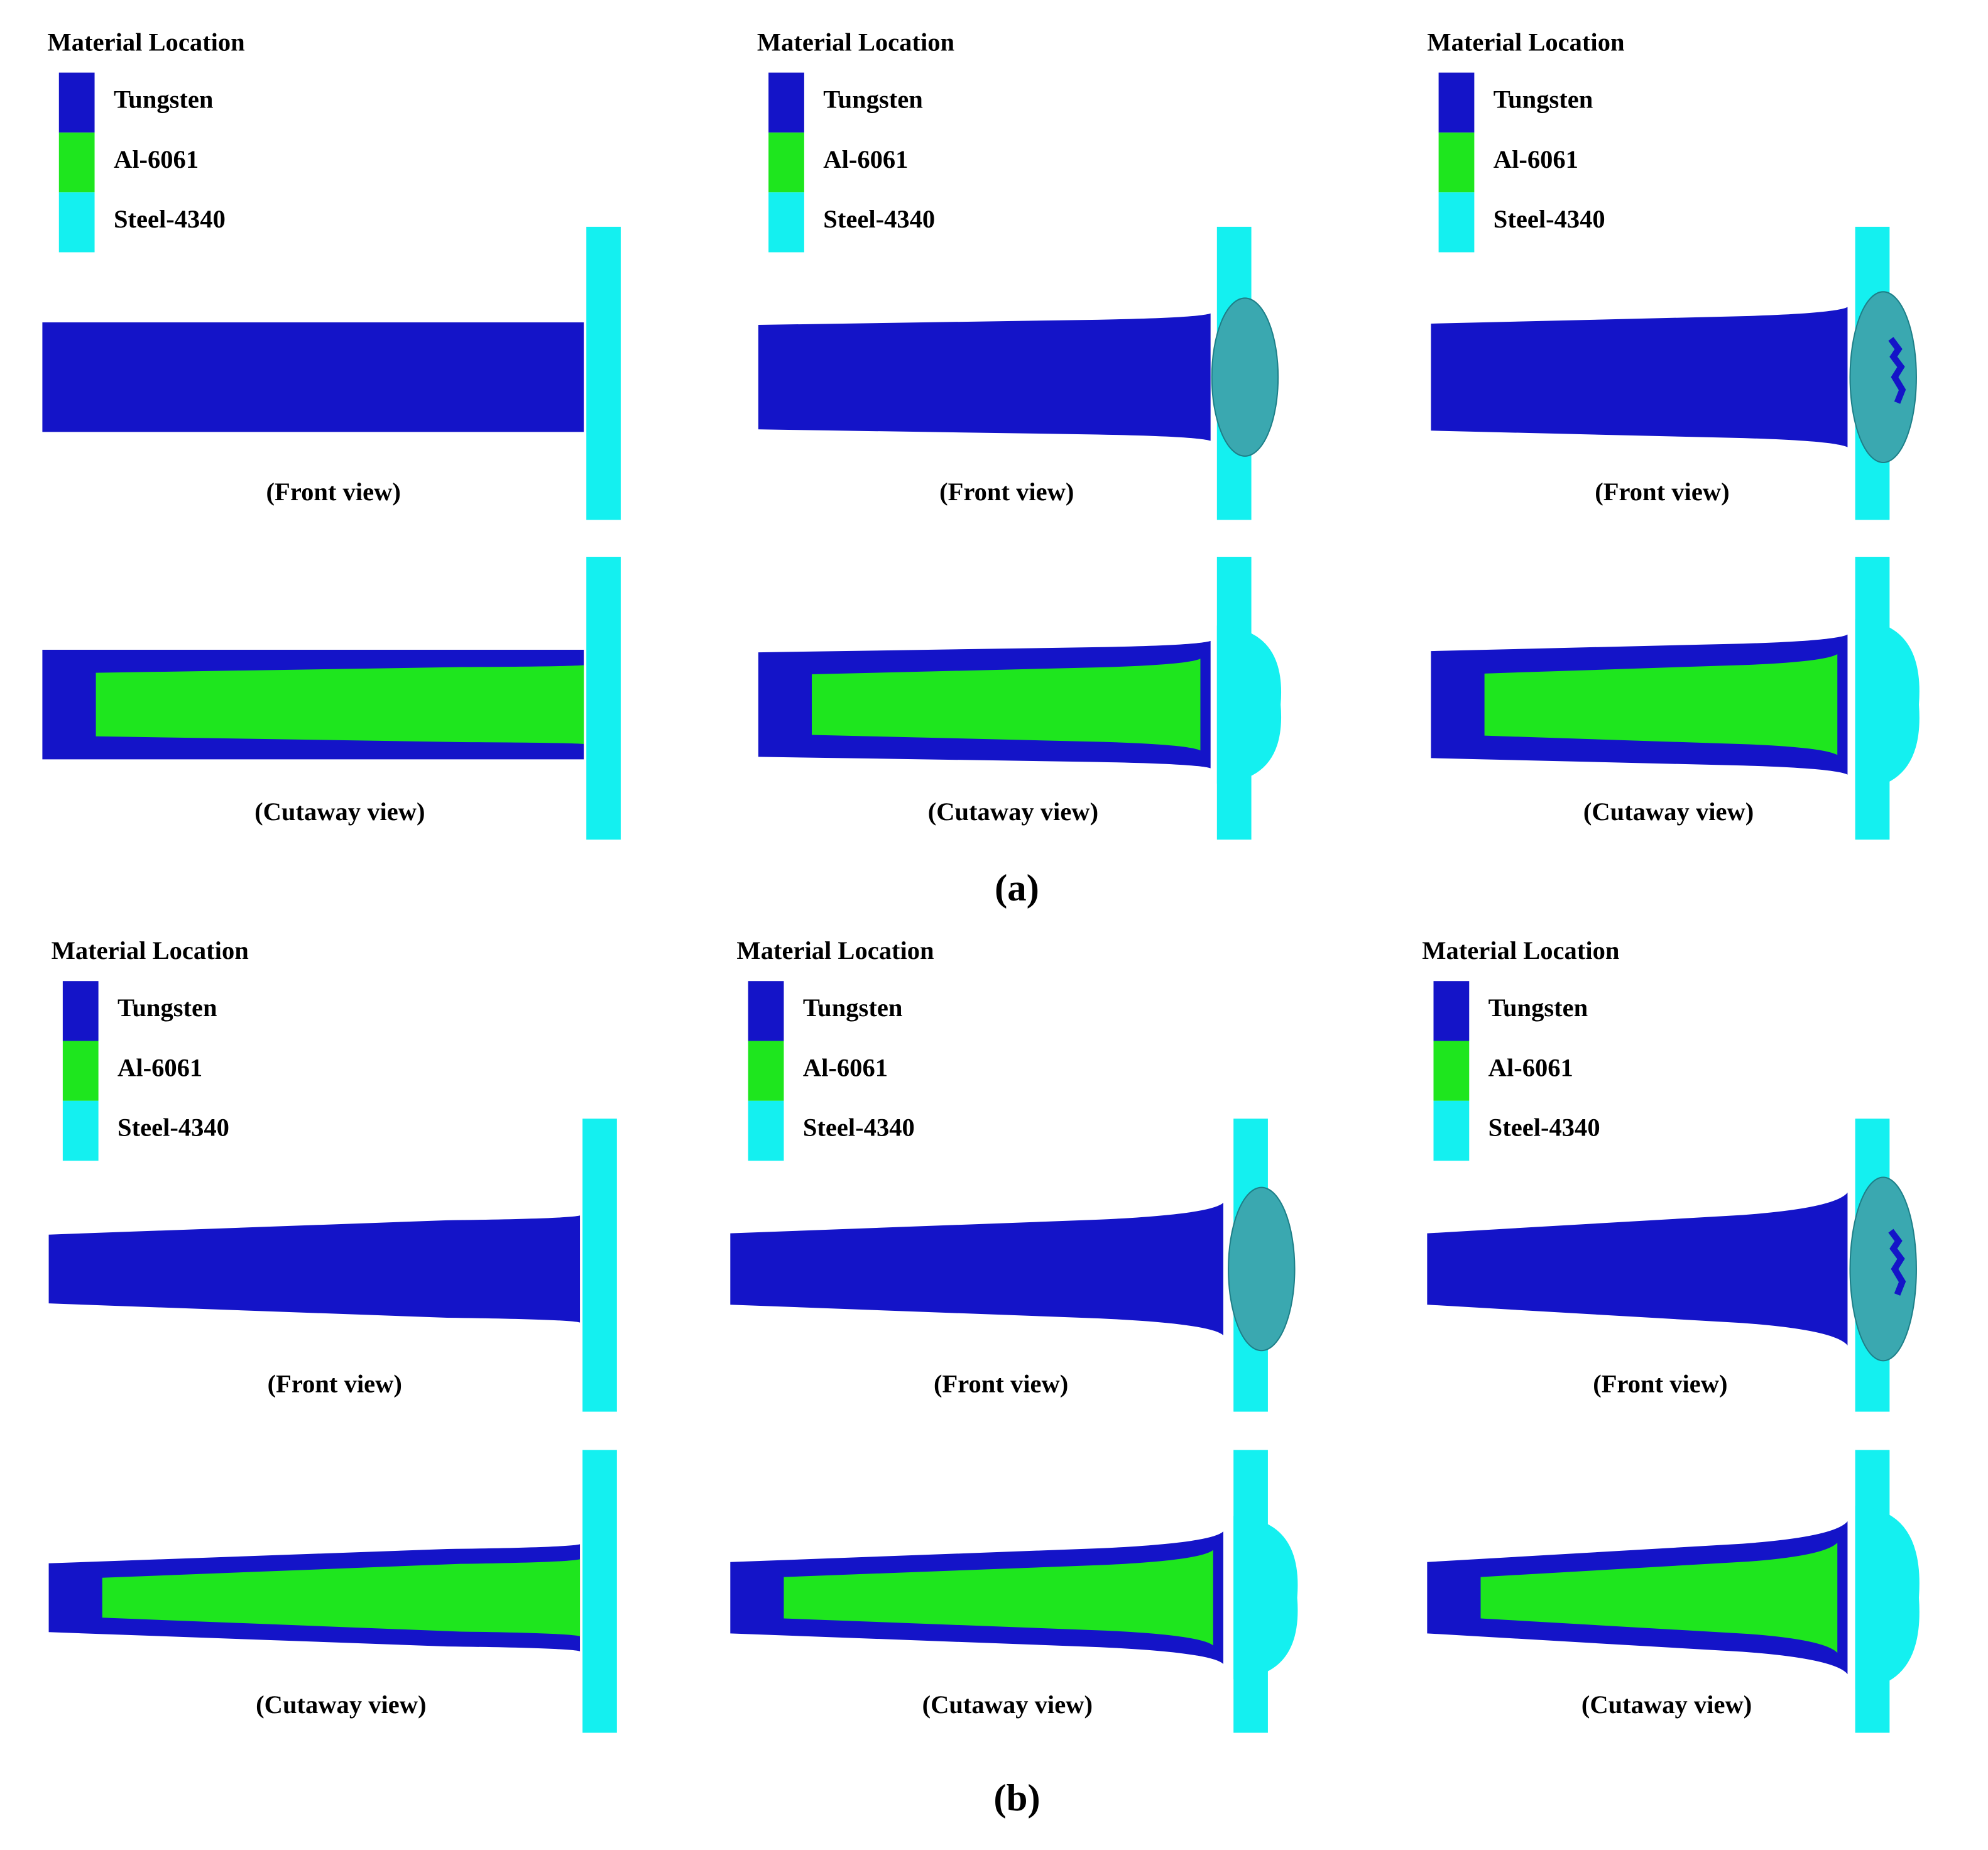 The height and width of the screenshot is (1850, 1988). Describe the element at coordinates (1017, 888) in the screenshot. I see `panel-label: (a)` at that location.